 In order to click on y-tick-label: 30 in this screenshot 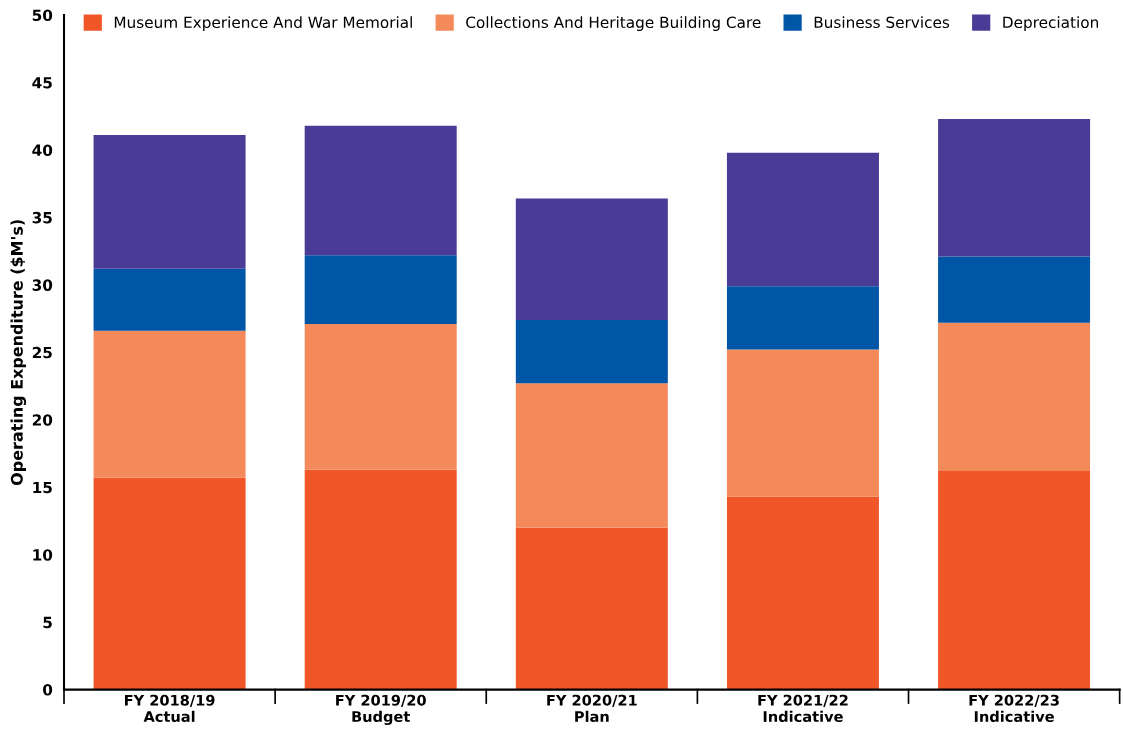, I will do `click(42, 285)`.